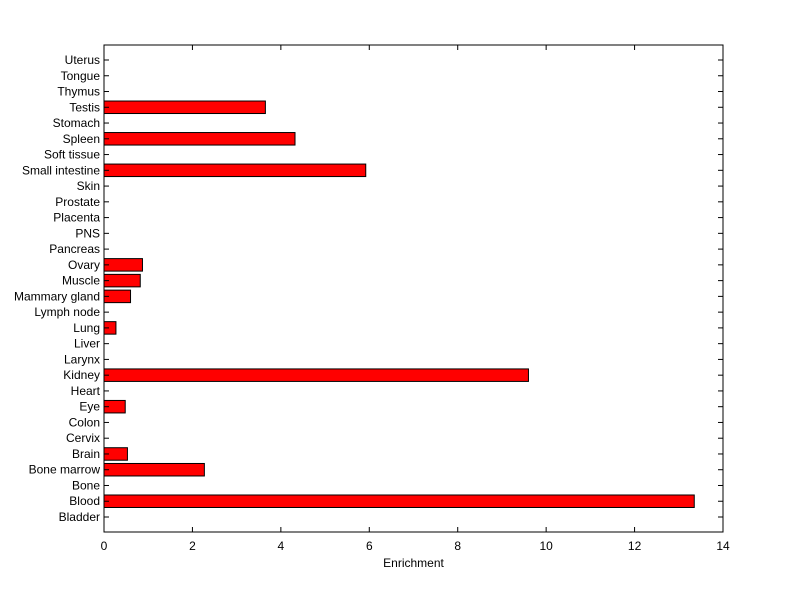 This screenshot has height=599, width=800. What do you see at coordinates (61, 170) in the screenshot?
I see `y-tick-label-small-intestine: Small intestine` at bounding box center [61, 170].